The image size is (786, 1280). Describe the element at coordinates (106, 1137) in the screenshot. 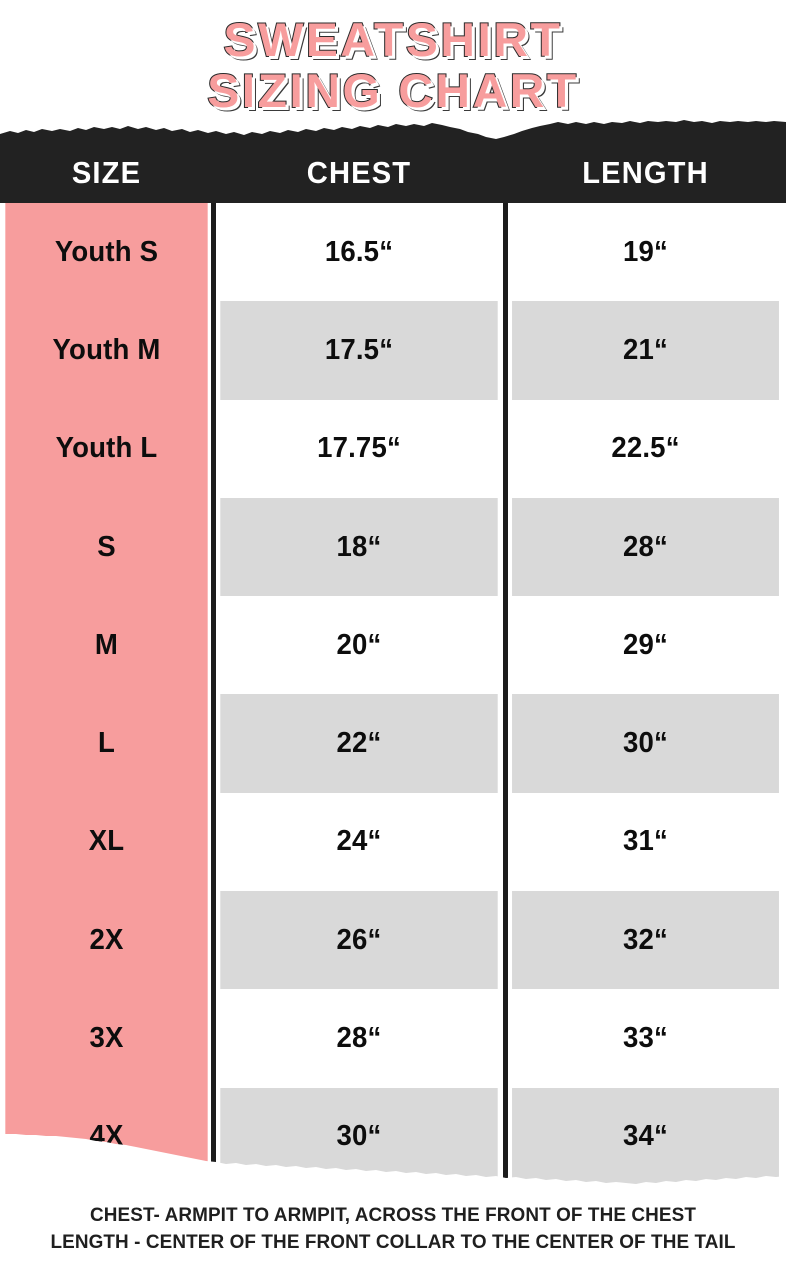

I see `cell-size: 4X` at that location.